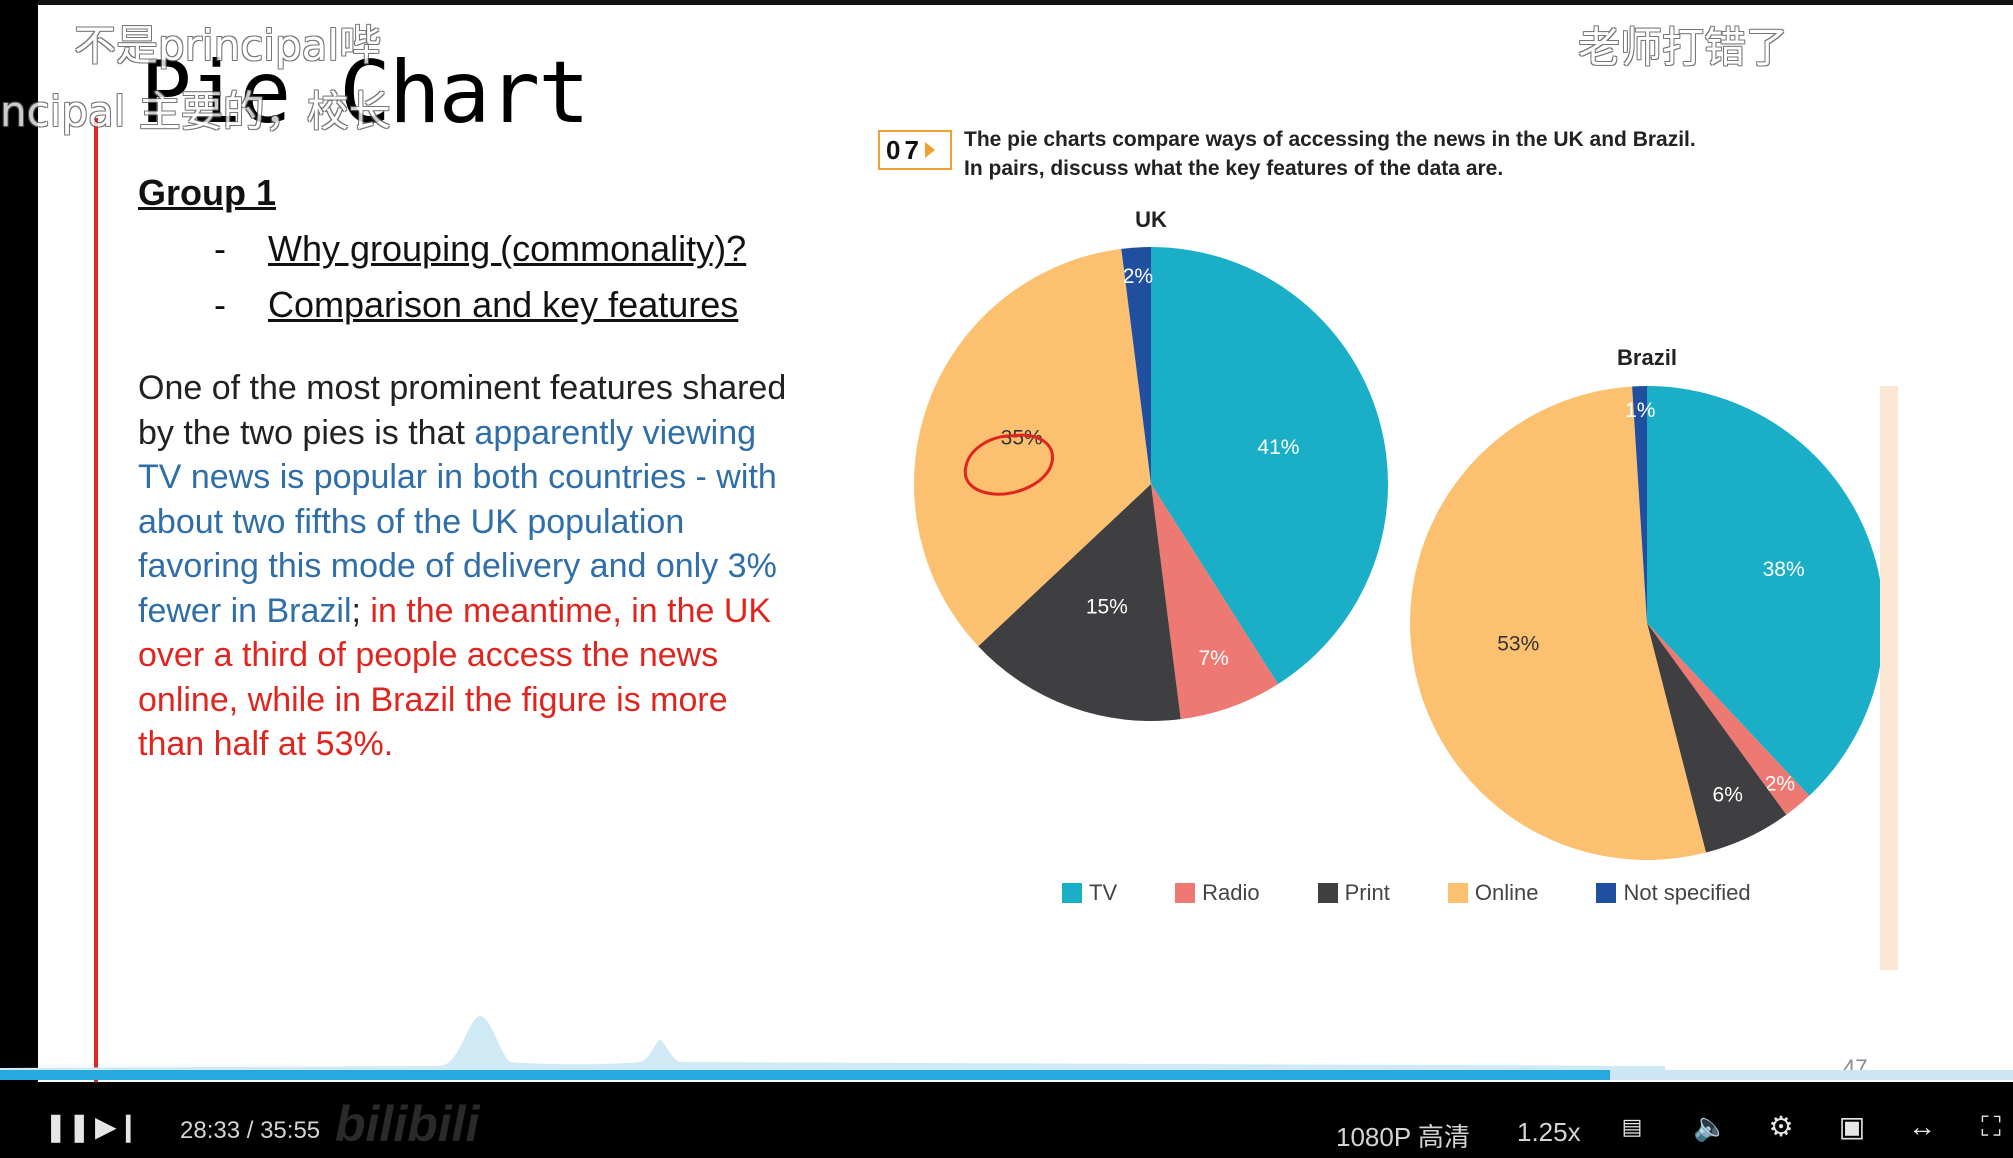  I want to click on pie-slice-label: 15%, so click(1107, 607).